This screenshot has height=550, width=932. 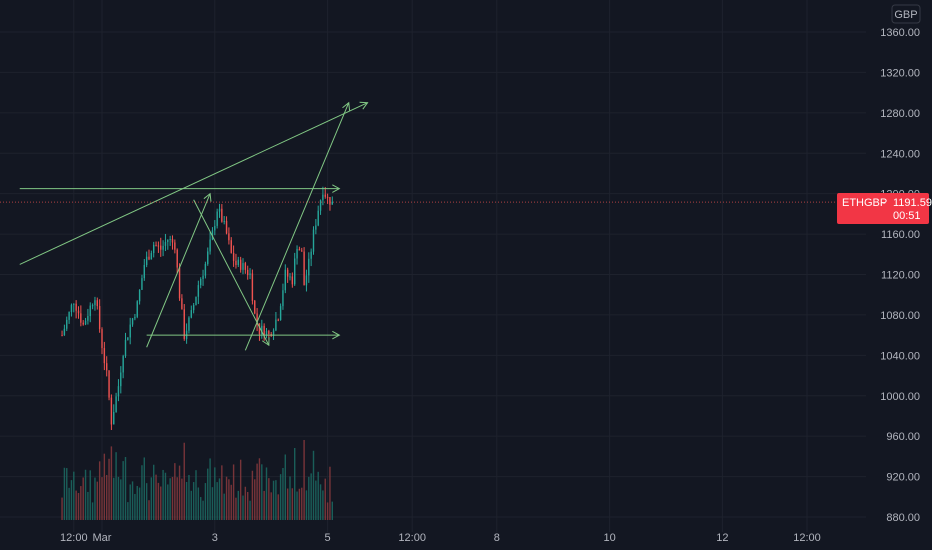 I want to click on trend-line-arrowhead, so click(x=265, y=342).